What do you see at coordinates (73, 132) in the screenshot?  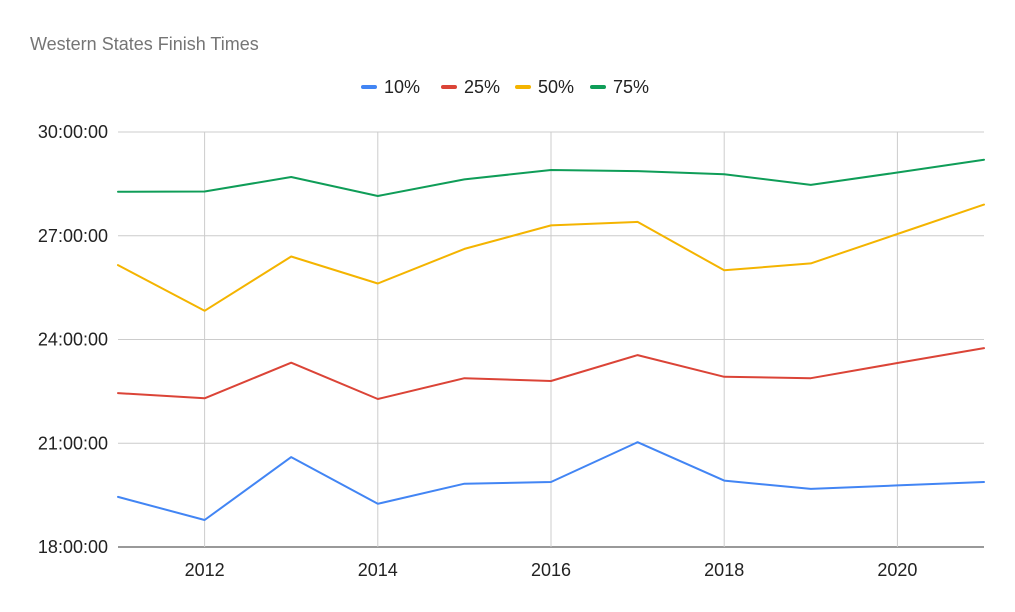 I see `y-tick-label: 30:00:00` at bounding box center [73, 132].